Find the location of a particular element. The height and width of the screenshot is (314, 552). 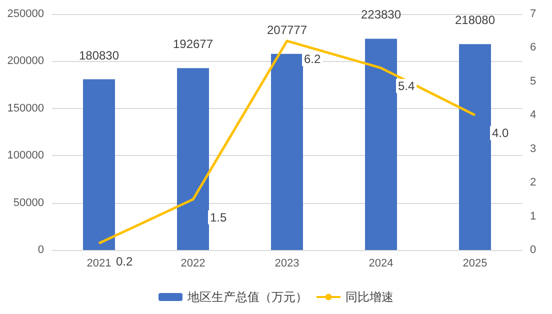

y2-tick-label: 2 is located at coordinates (533, 182).